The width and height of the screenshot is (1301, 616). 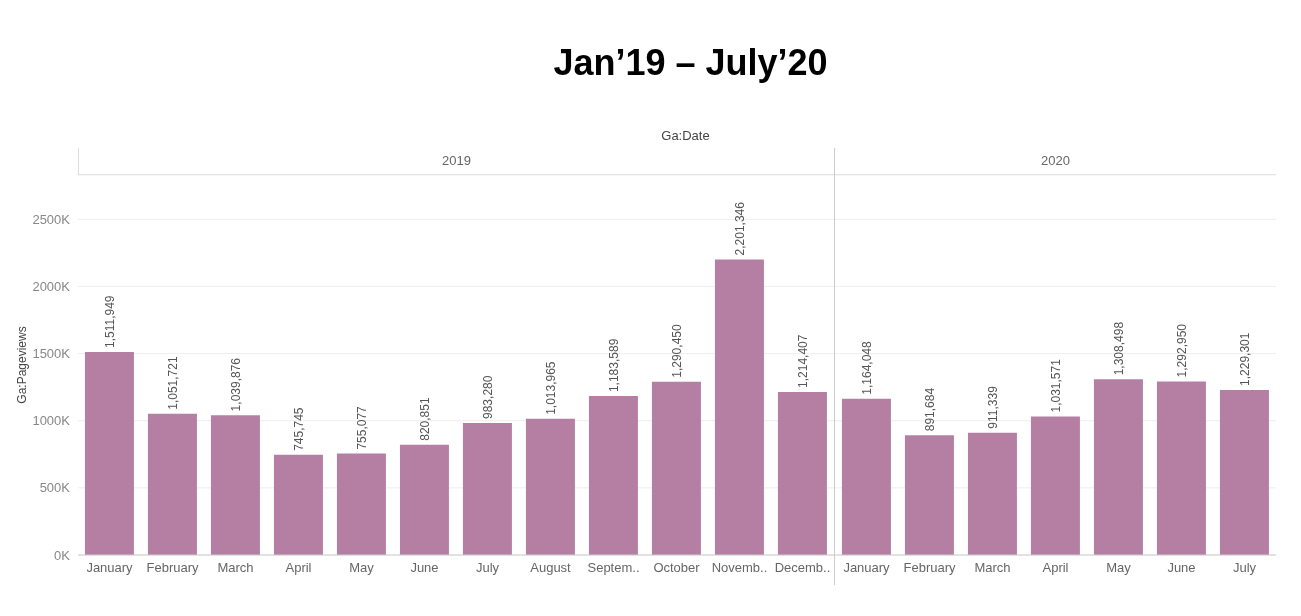 What do you see at coordinates (550, 388) in the screenshot?
I see `data-label: 1,013,965` at bounding box center [550, 388].